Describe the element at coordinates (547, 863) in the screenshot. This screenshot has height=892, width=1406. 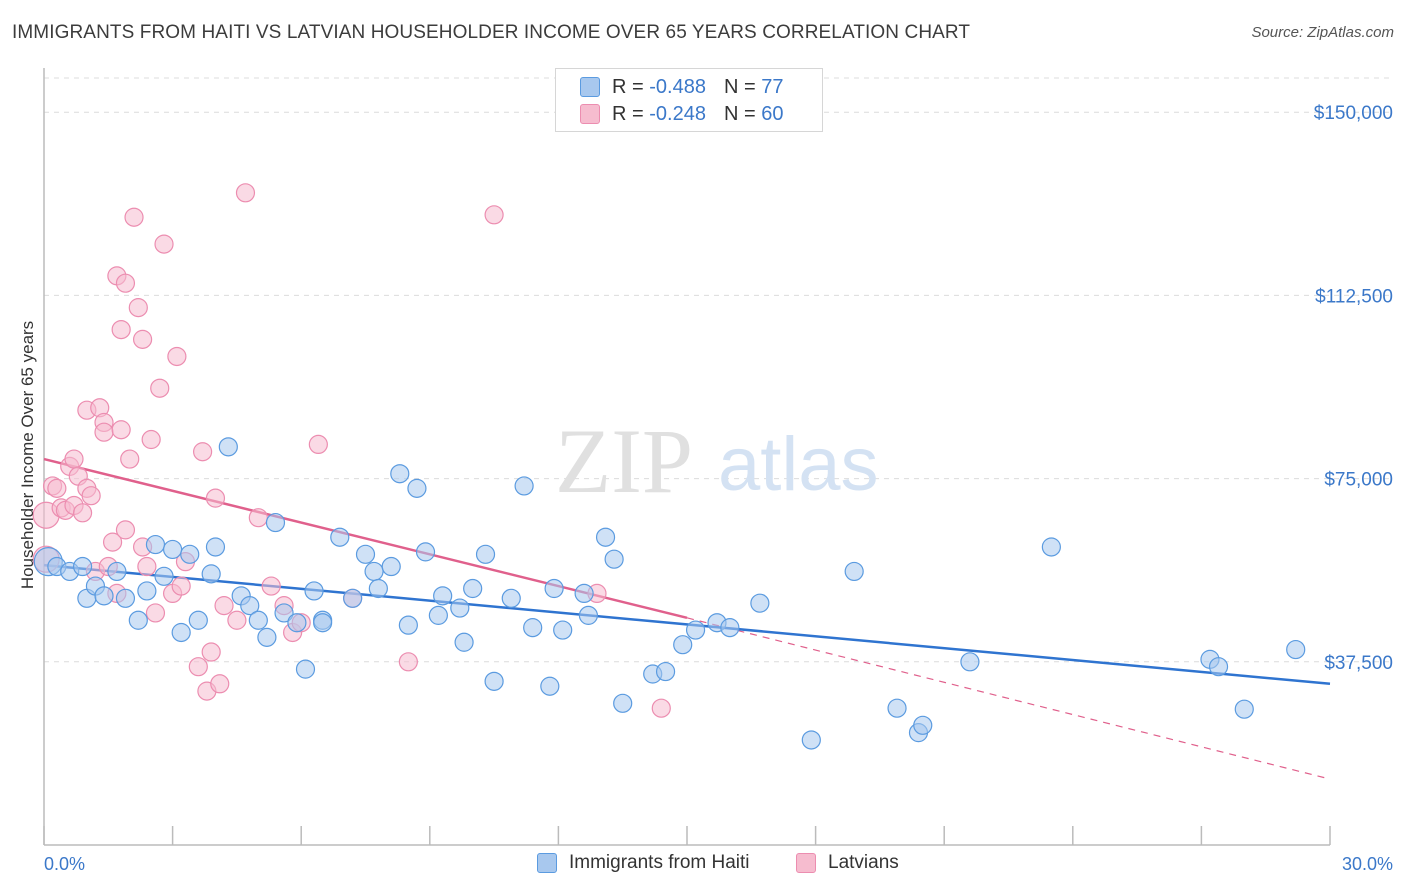
I see `legend-haiti-swatch` at that location.